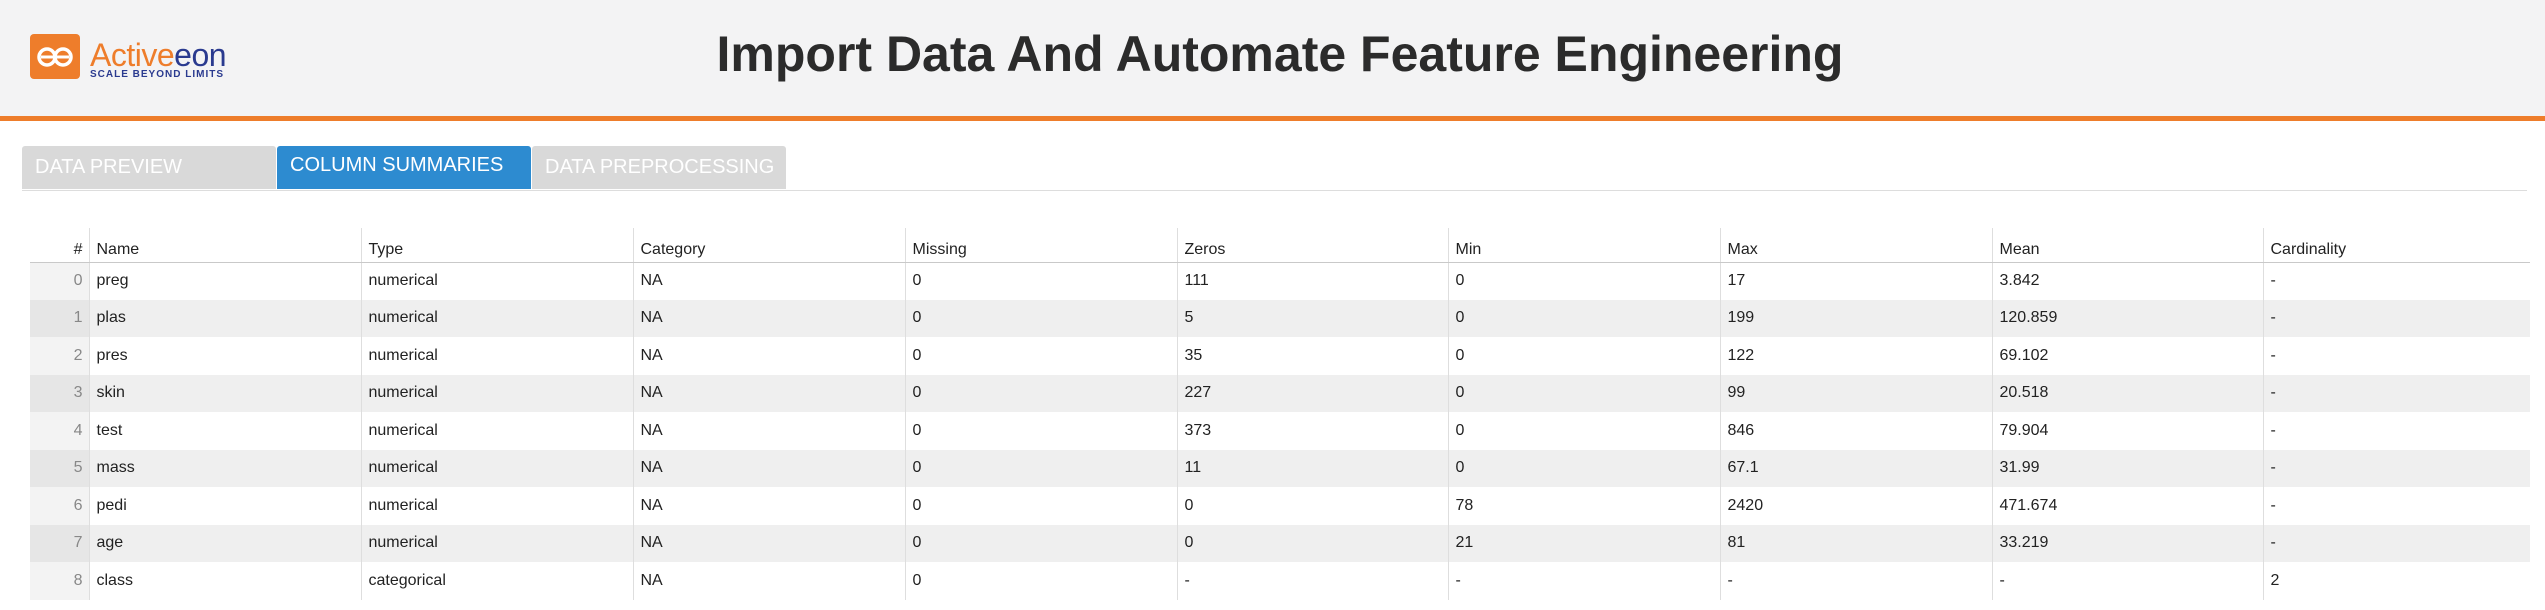 This screenshot has height=610, width=2545. I want to click on cell-zeros: -, so click(1312, 581).